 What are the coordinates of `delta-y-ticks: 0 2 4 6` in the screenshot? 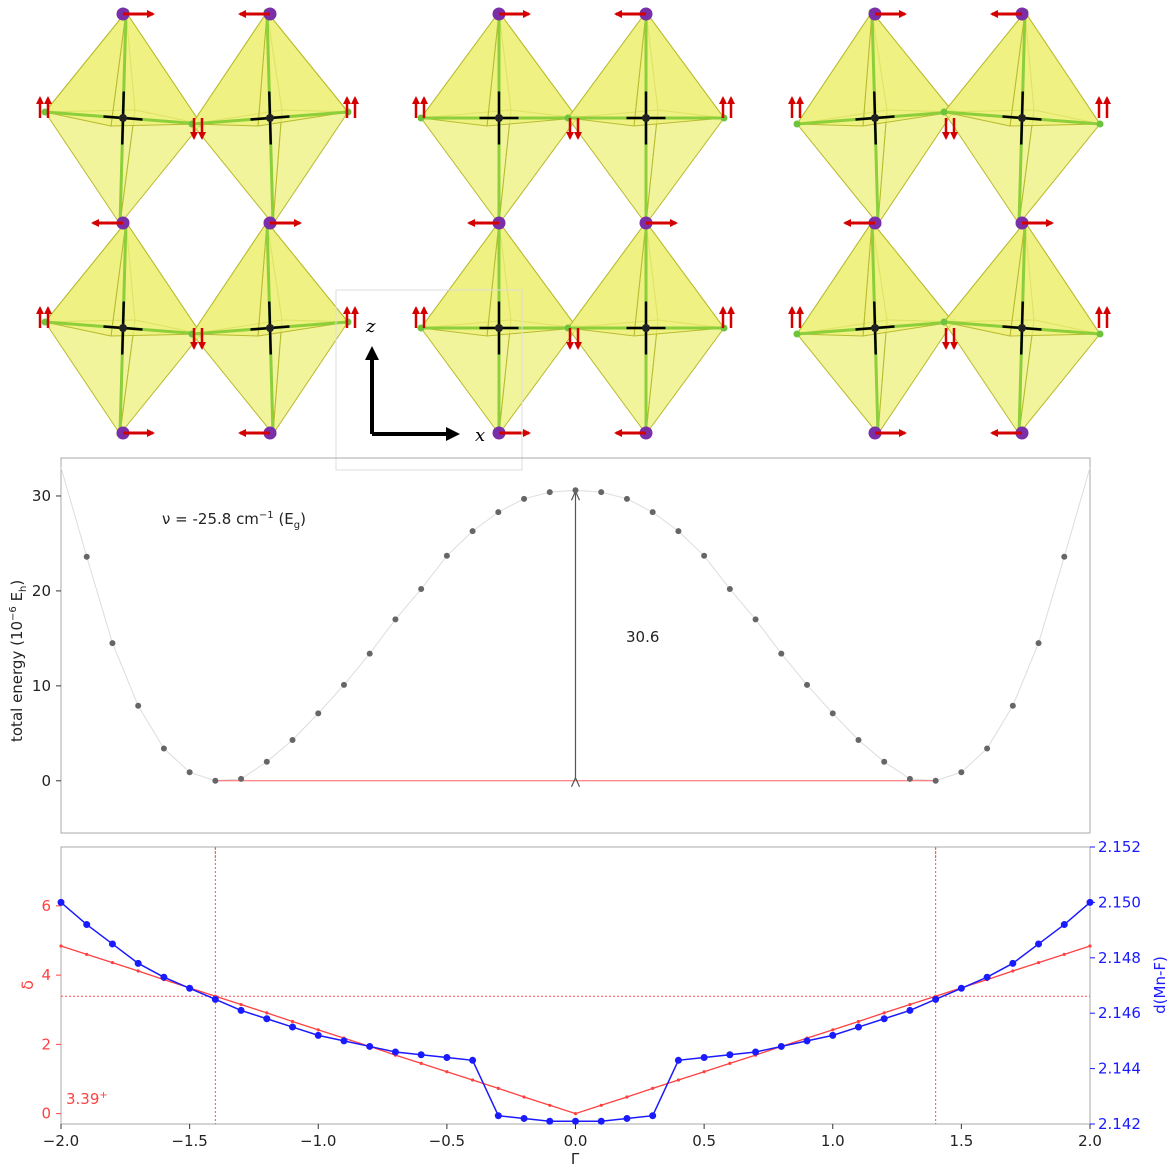 It's located at (51, 1010).